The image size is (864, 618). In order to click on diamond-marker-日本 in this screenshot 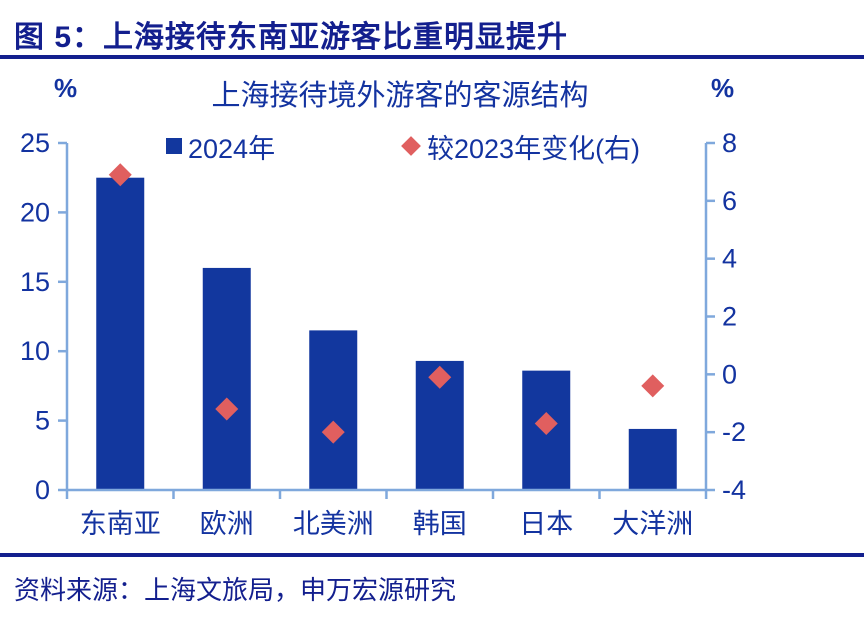, I will do `click(546, 423)`.